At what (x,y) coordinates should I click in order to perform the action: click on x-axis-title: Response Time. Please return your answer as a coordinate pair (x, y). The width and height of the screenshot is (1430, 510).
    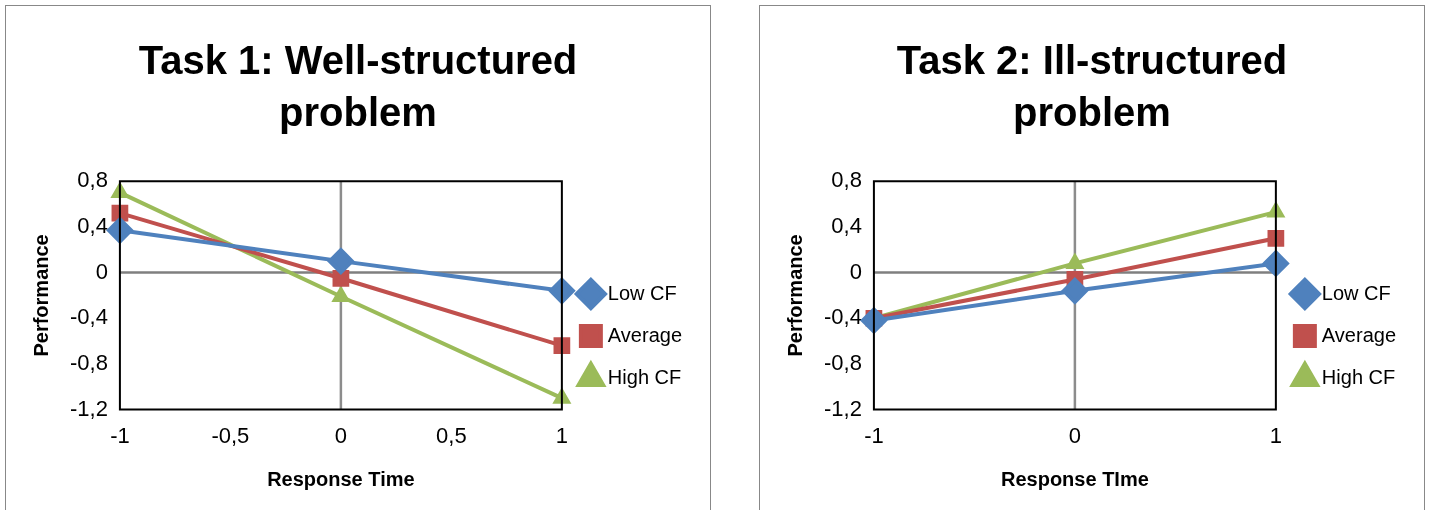
    Looking at the image, I should click on (341, 478).